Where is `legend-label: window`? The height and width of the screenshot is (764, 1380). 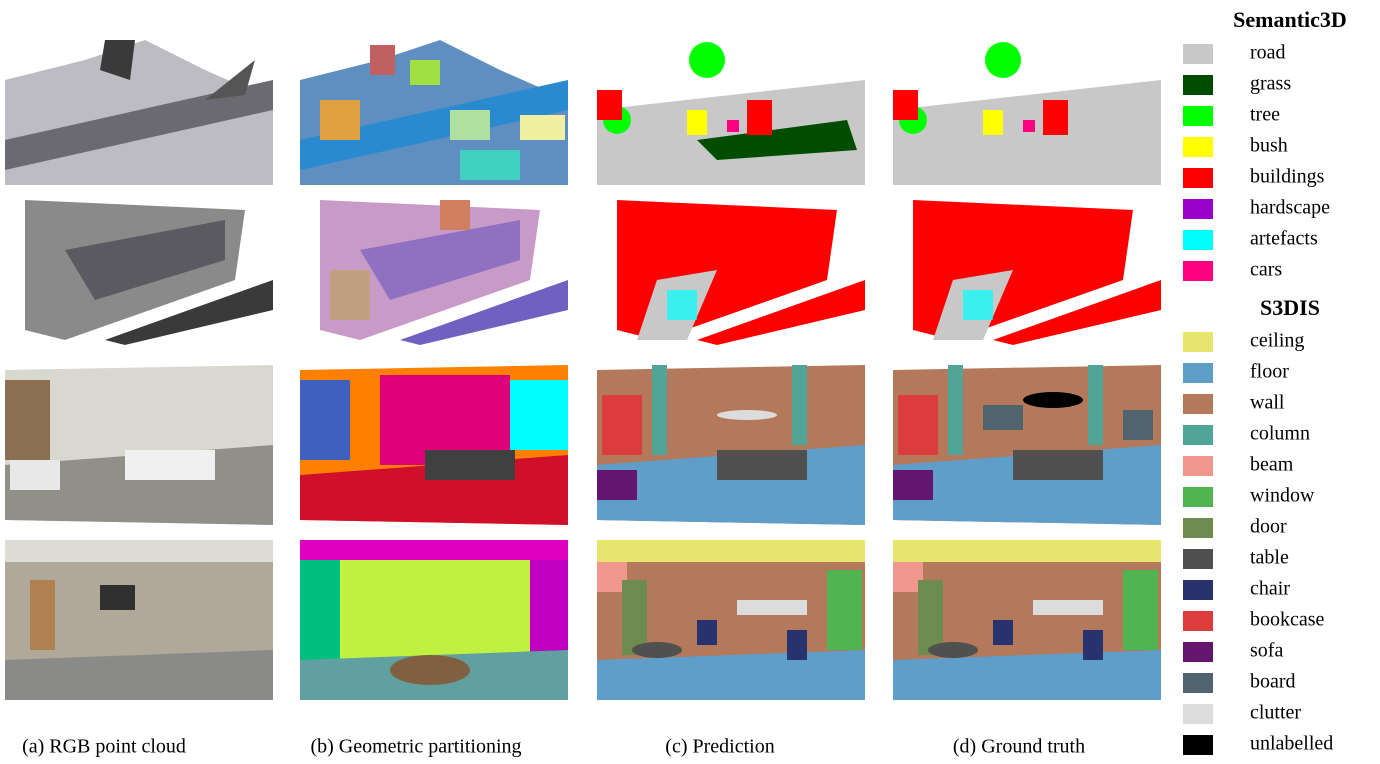
legend-label: window is located at coordinates (1282, 496).